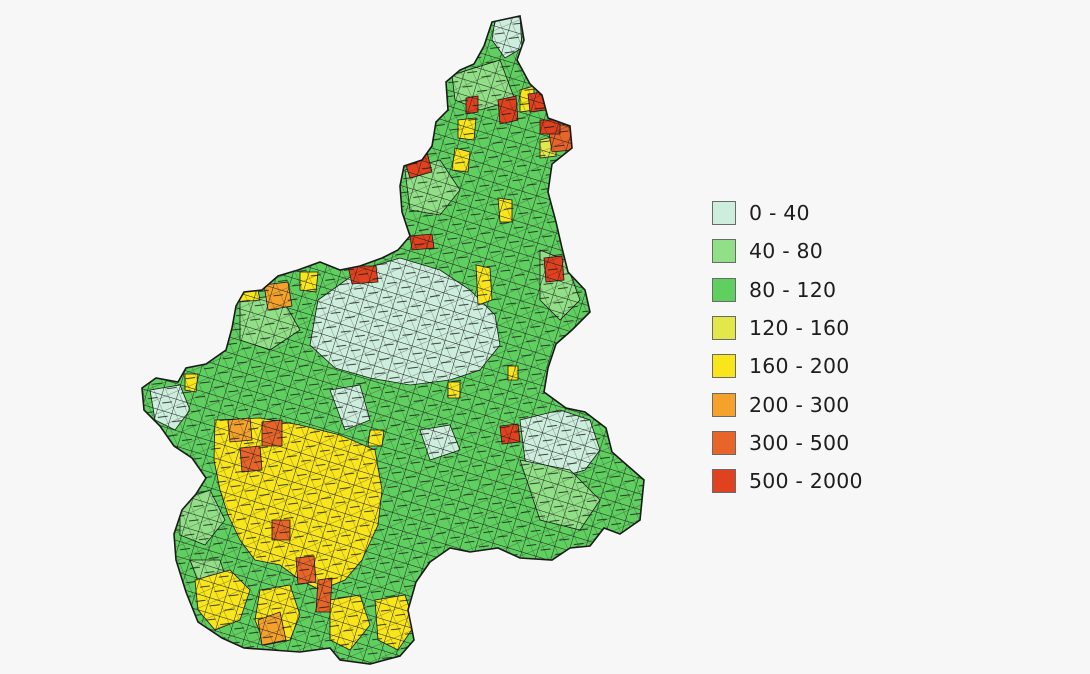 The height and width of the screenshot is (674, 1090). I want to click on legend-item: 80 - 120, so click(787, 290).